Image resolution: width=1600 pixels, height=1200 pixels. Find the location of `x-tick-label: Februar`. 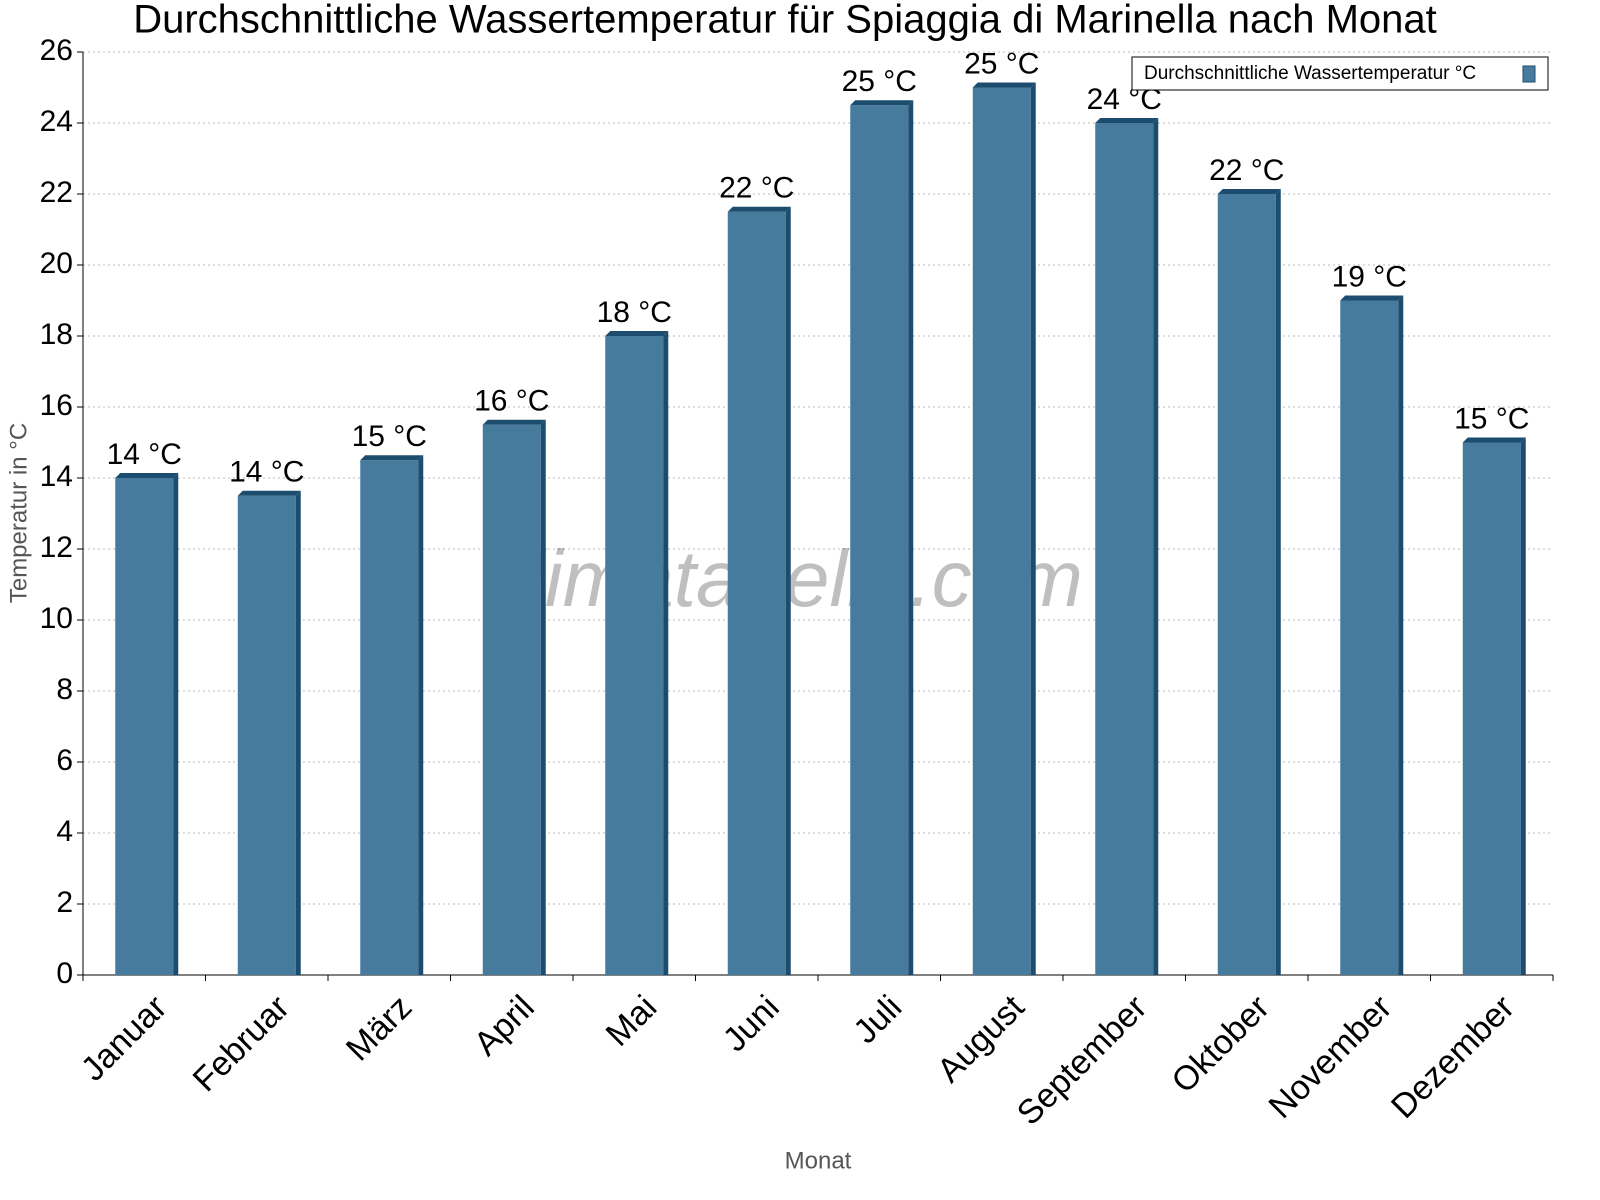

x-tick-label: Februar is located at coordinates (241, 1043).